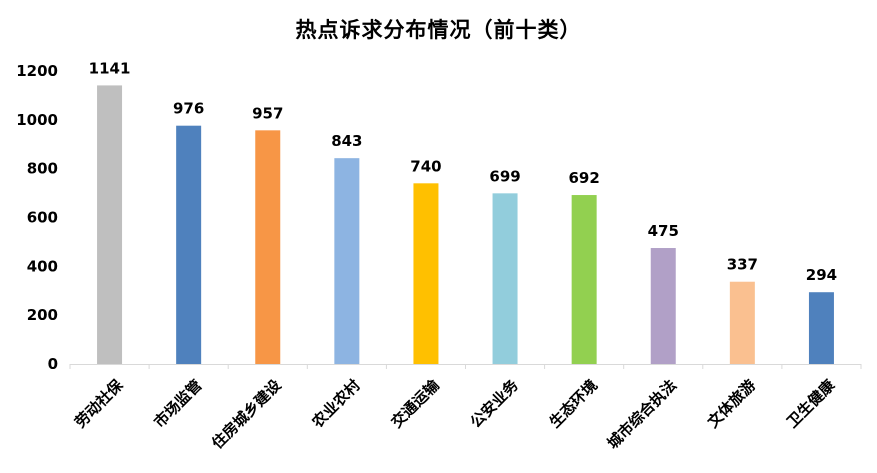 Image resolution: width=877 pixels, height=473 pixels. What do you see at coordinates (42, 266) in the screenshot?
I see `y-tick-label: 400` at bounding box center [42, 266].